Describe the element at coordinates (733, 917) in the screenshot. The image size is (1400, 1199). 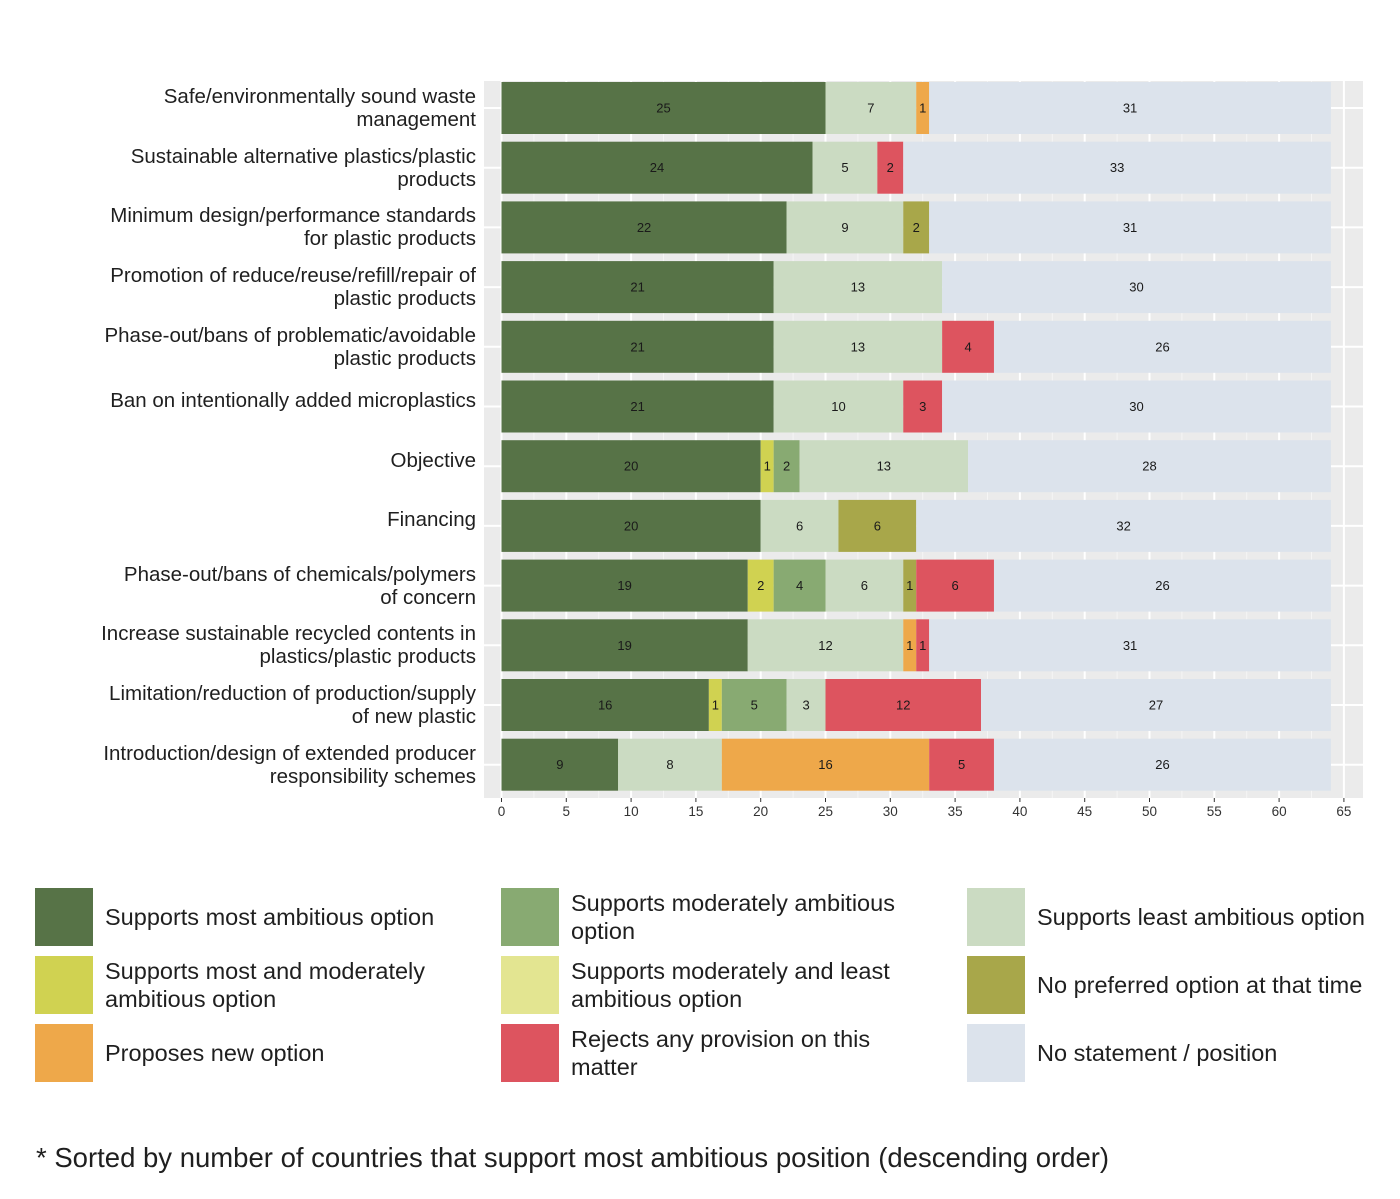
I see `legend-label: Supports moderately ambitious option` at that location.